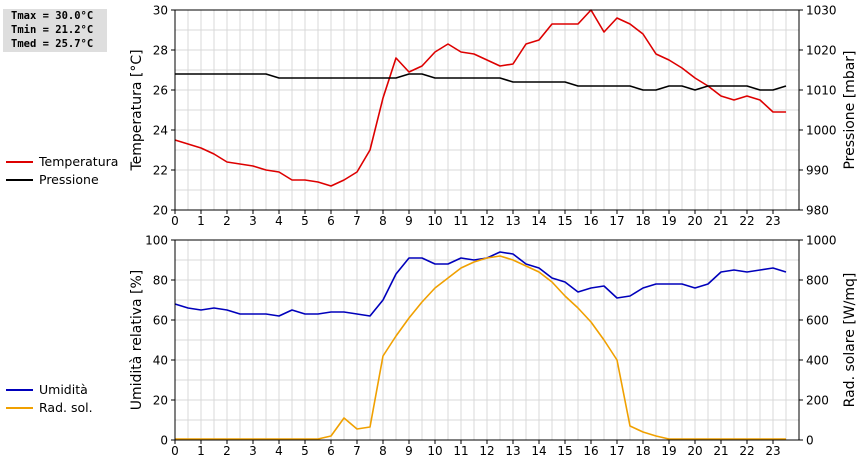  I want to click on y2-tick-label: 200, so click(817, 401).